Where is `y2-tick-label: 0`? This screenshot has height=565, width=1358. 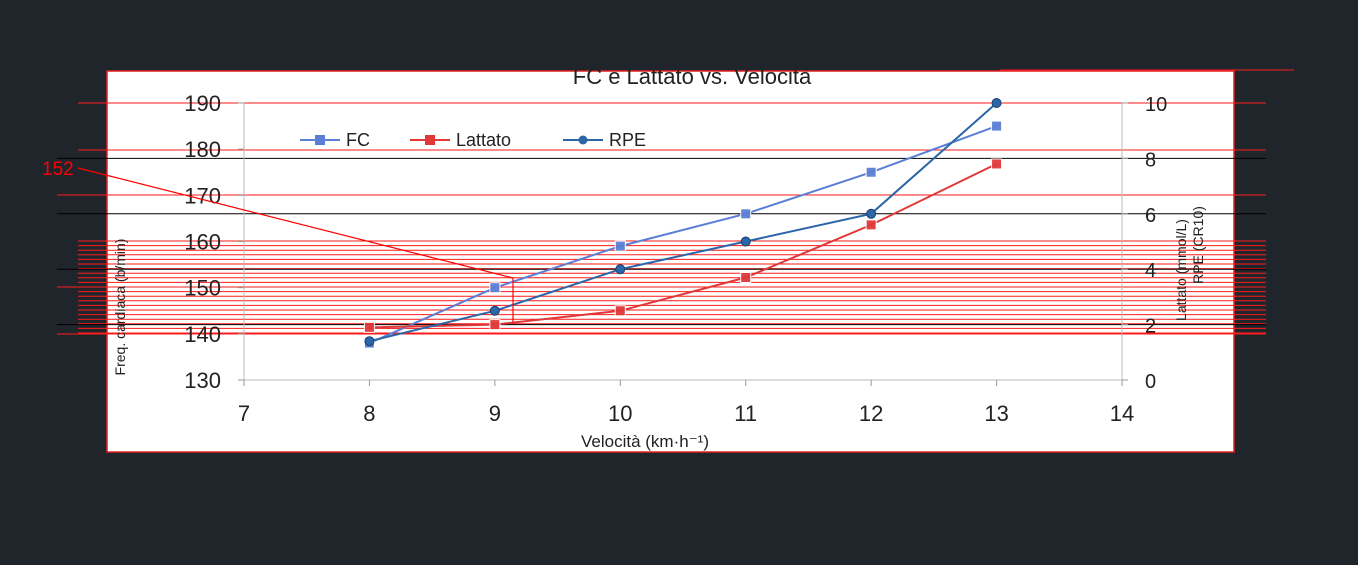 y2-tick-label: 0 is located at coordinates (1150, 382).